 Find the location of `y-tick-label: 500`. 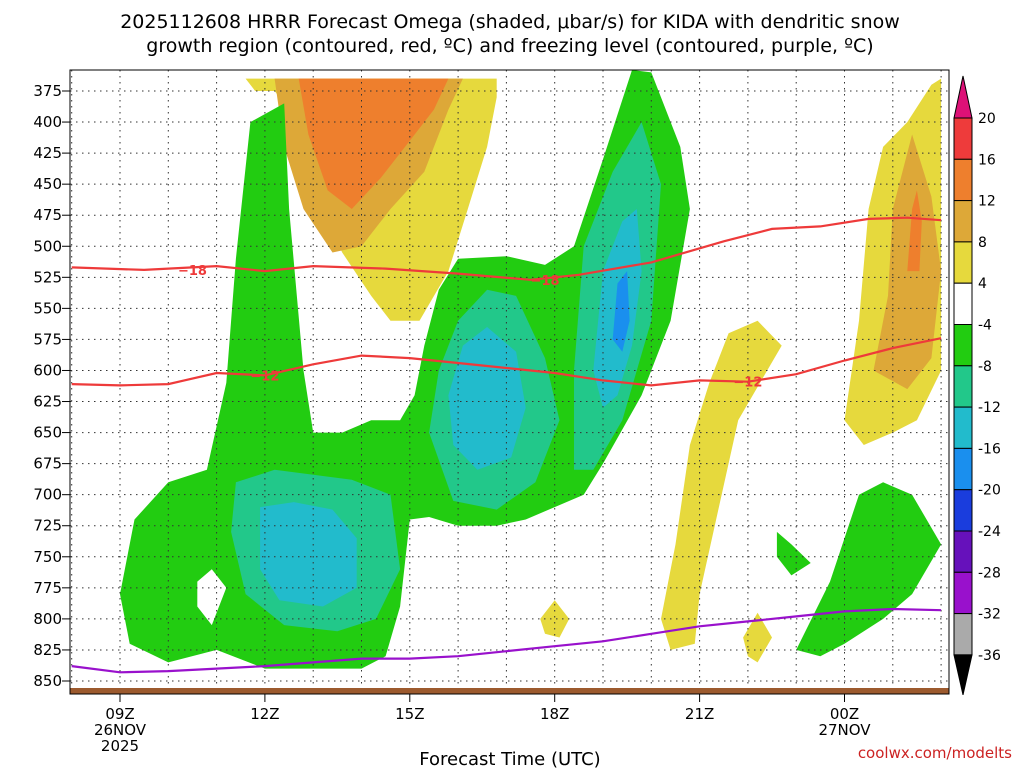

y-tick-label: 500 is located at coordinates (47, 246).